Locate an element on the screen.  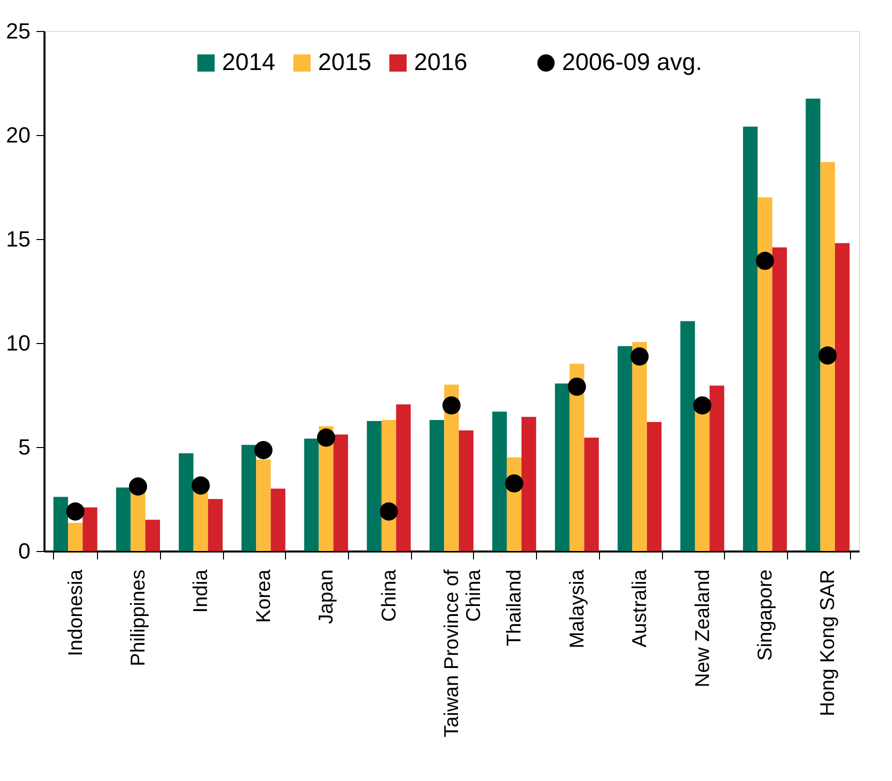
legend-label: 2016 is located at coordinates (441, 62).